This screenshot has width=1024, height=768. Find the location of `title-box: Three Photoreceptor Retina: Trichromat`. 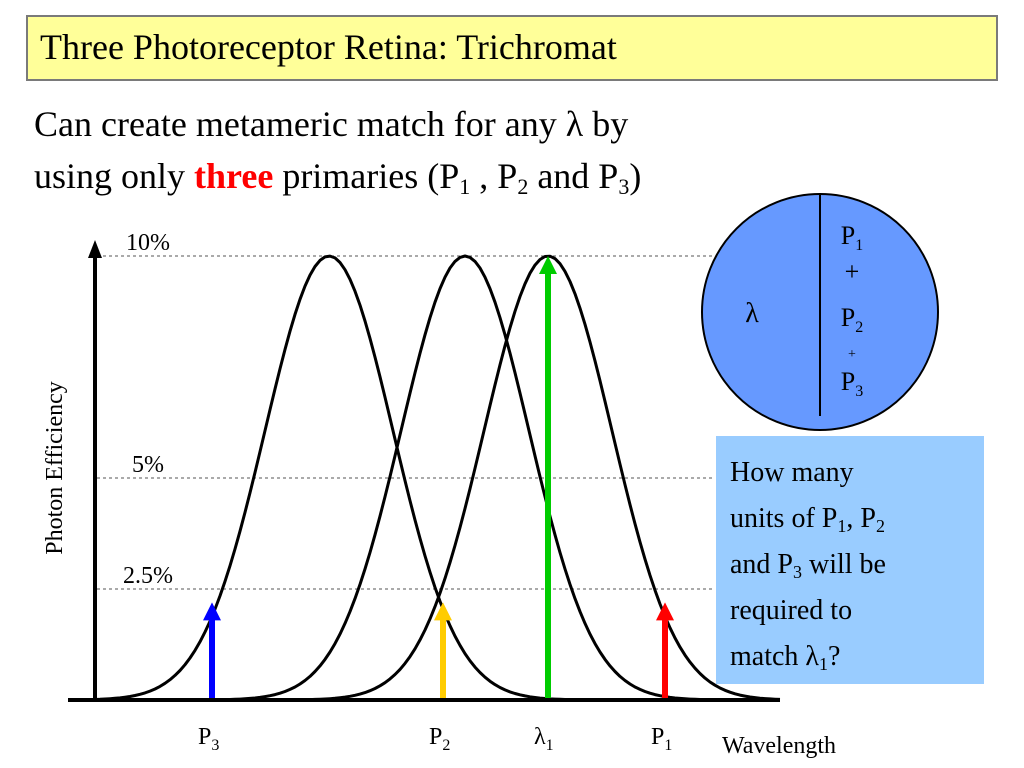

title-box: Three Photoreceptor Retina: Trichromat is located at coordinates (512, 48).